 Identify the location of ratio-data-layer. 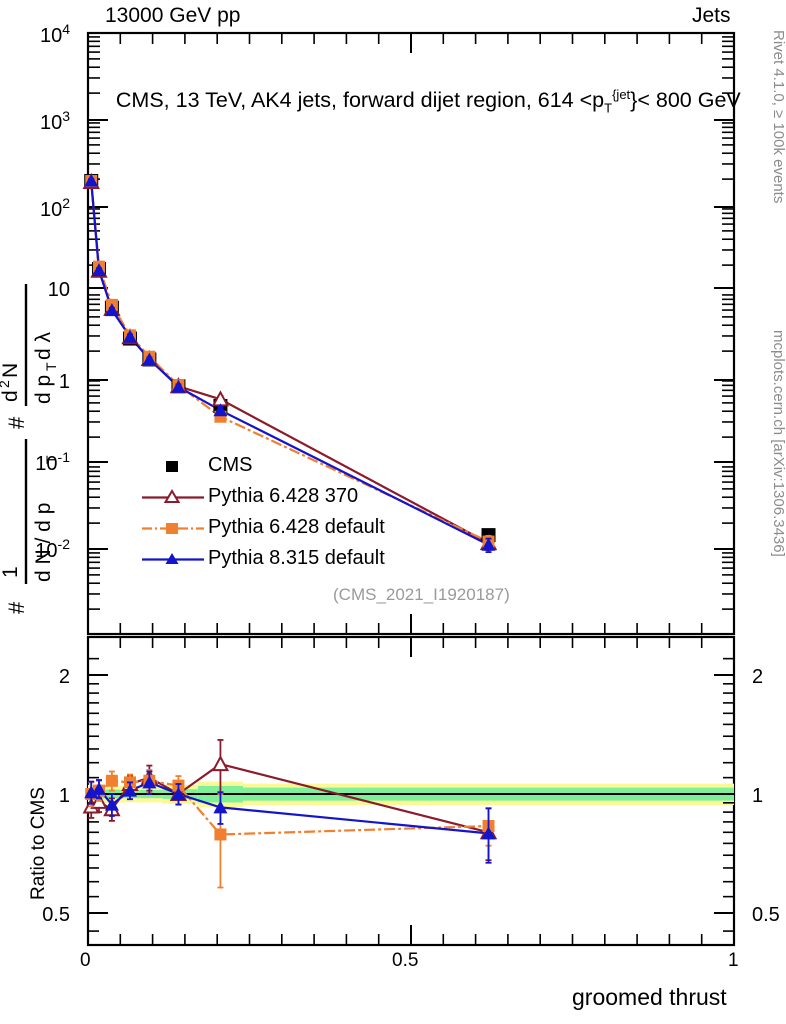
(290, 814).